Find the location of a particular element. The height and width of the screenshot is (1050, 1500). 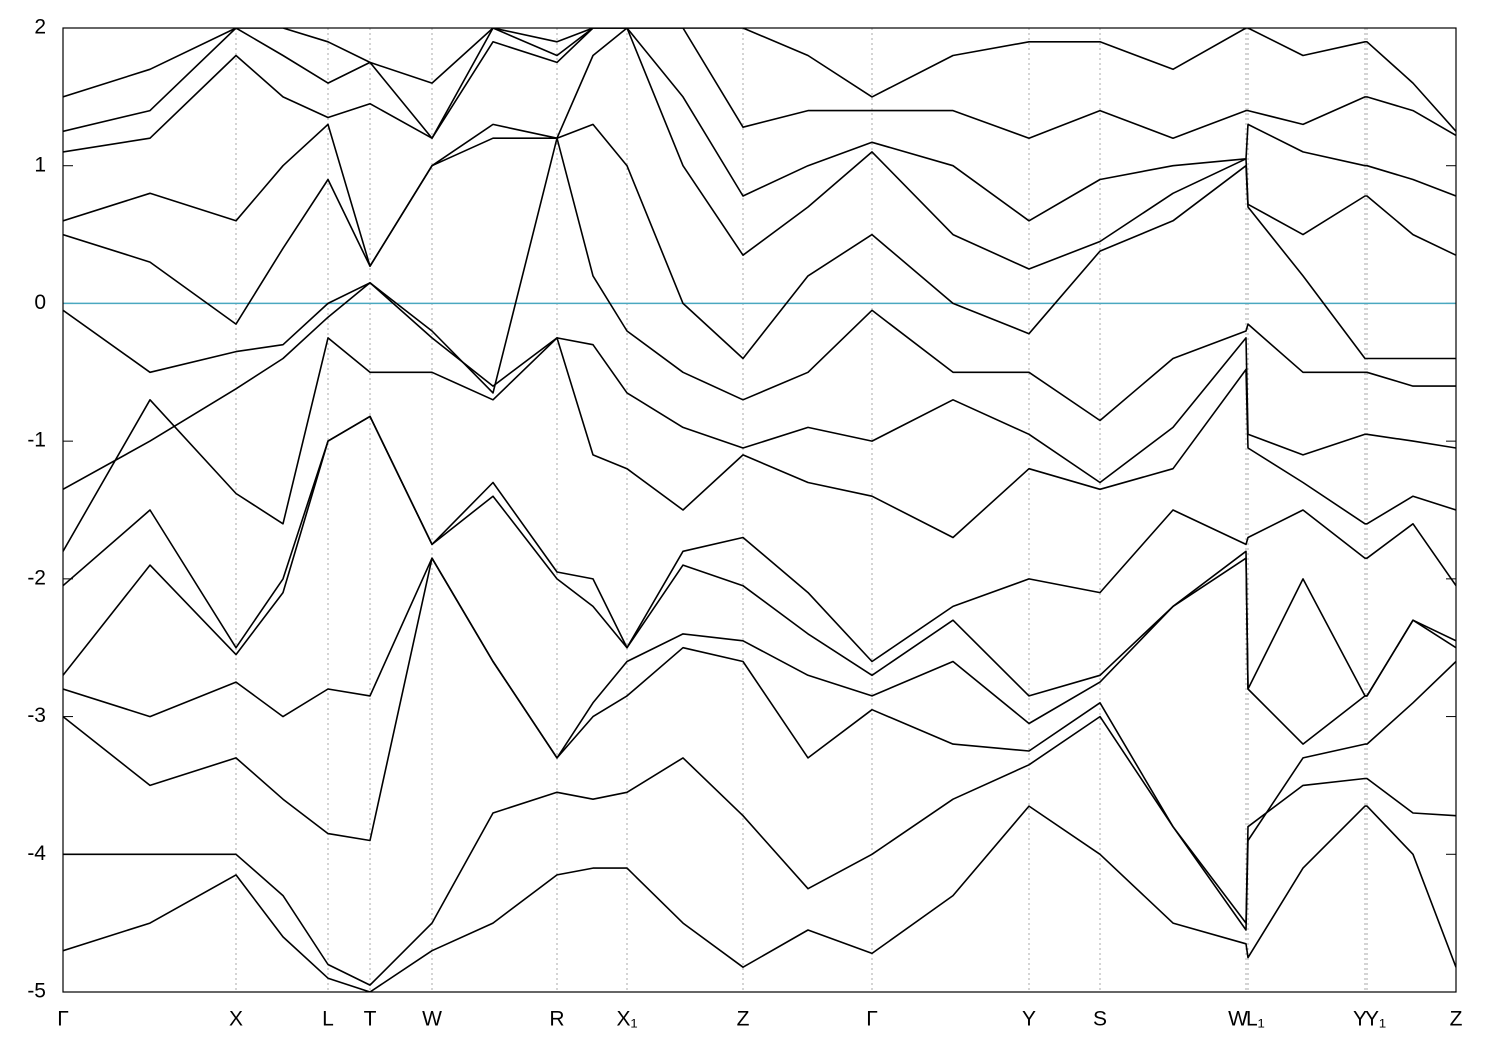

y-tick-label: -2 is located at coordinates (36, 577).